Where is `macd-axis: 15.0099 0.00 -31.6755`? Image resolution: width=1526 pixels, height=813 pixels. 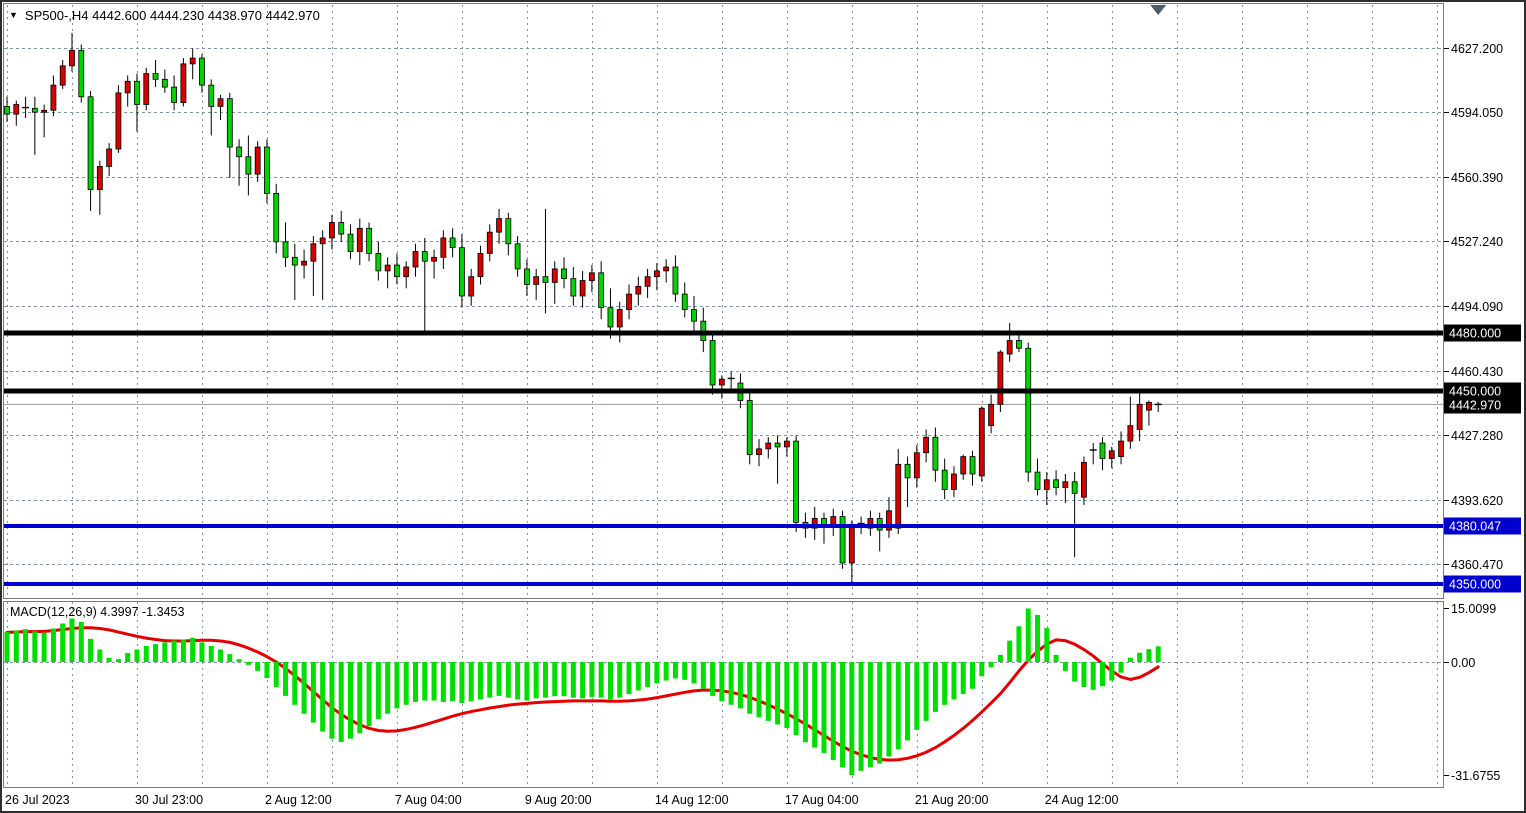 macd-axis: 15.0099 0.00 -31.6755 is located at coordinates (1471, 692).